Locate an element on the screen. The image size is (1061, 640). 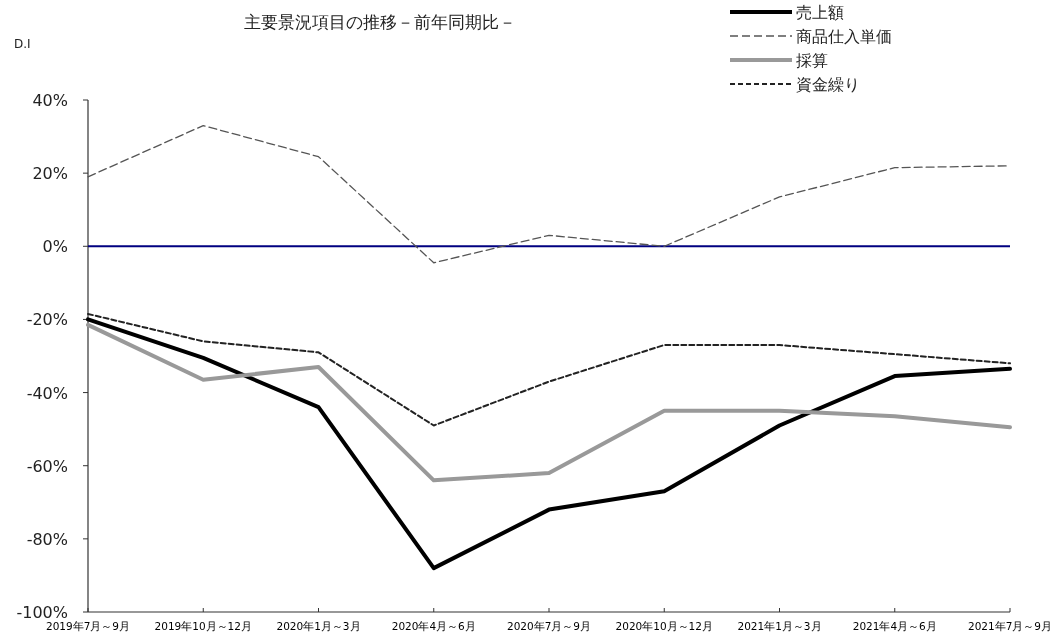
legend-label: 採算 is located at coordinates (812, 60).